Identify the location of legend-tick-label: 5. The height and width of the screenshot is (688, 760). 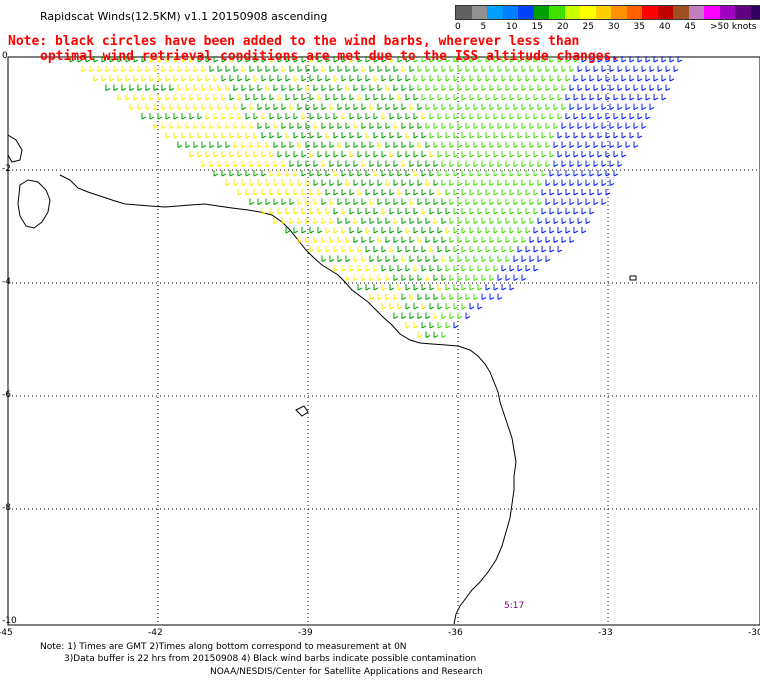
(483, 27).